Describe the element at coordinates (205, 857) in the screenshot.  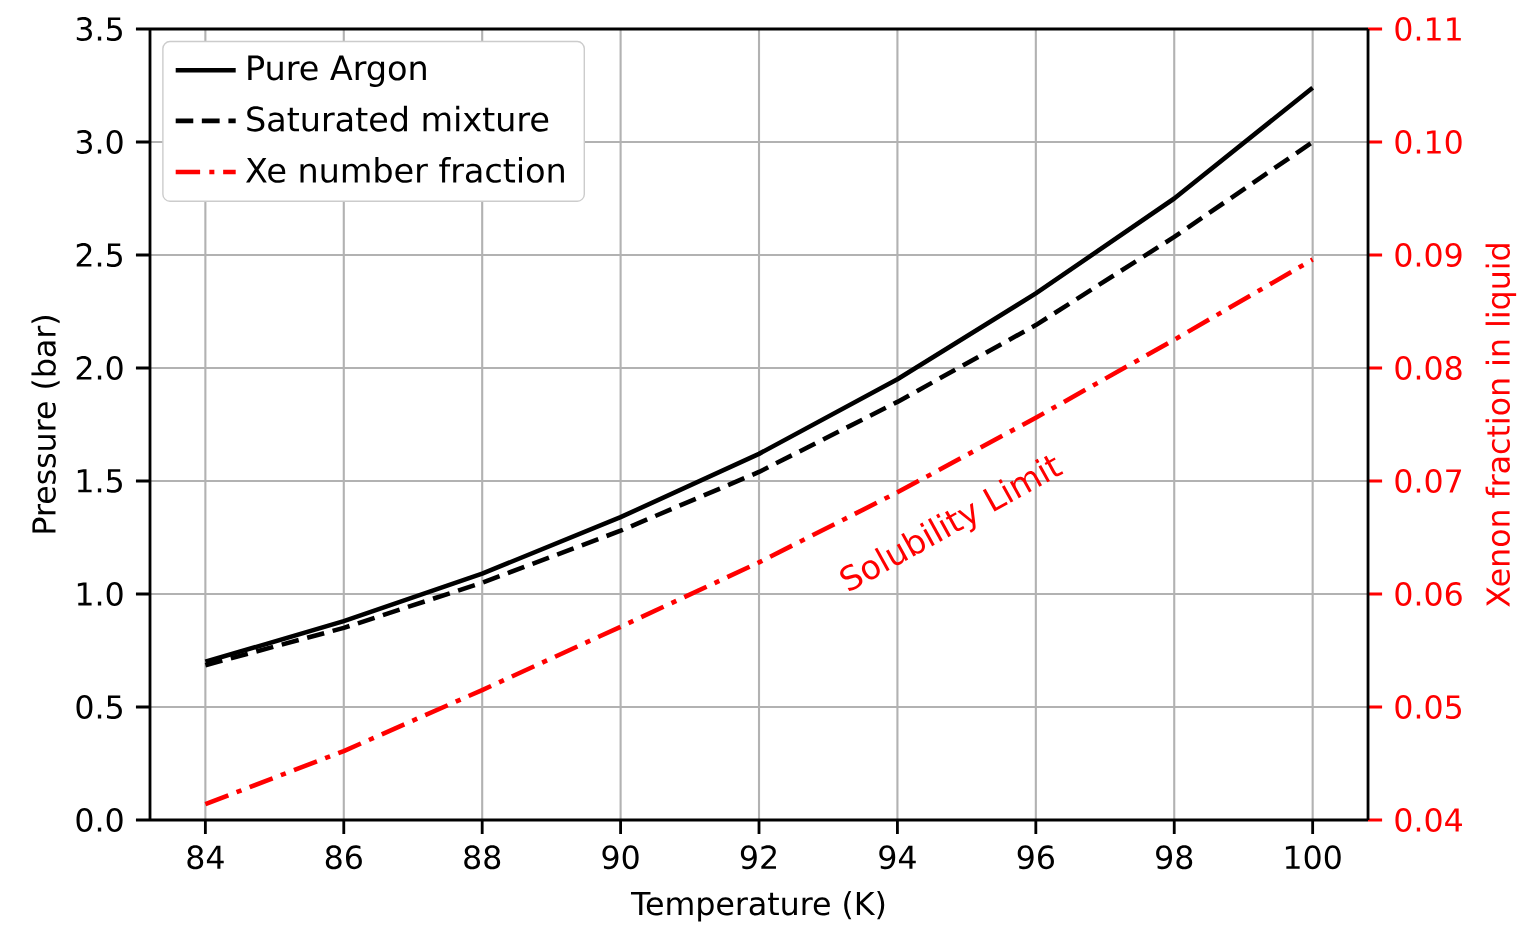
I see `x-tick-label: 84` at that location.